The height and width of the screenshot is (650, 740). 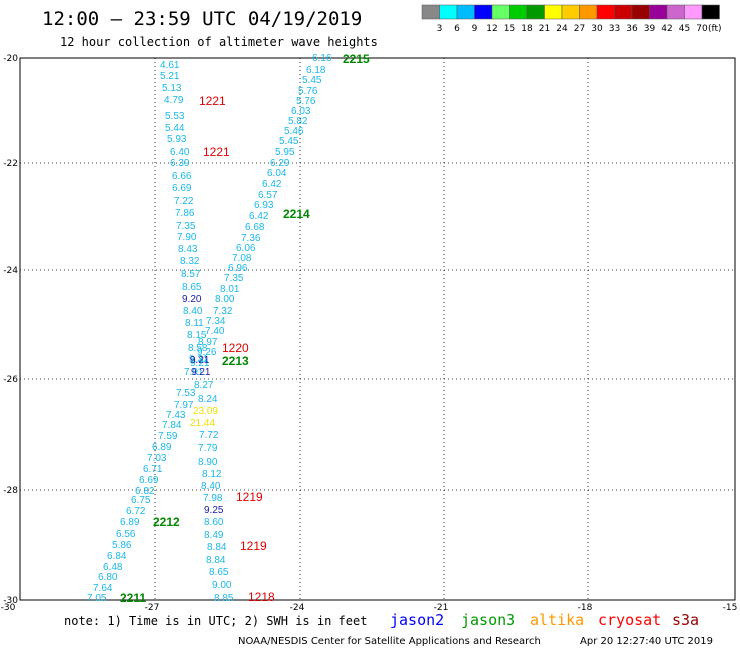 I want to click on jason3-pass-time: 2213, so click(x=235, y=361).